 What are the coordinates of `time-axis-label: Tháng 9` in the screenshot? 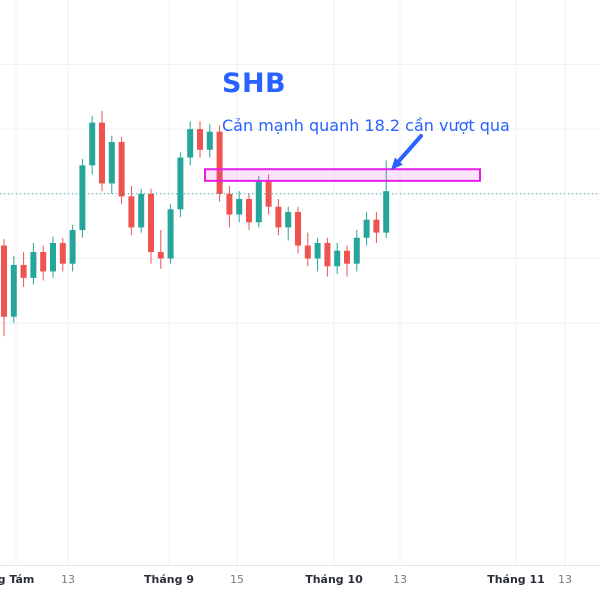 It's located at (169, 579).